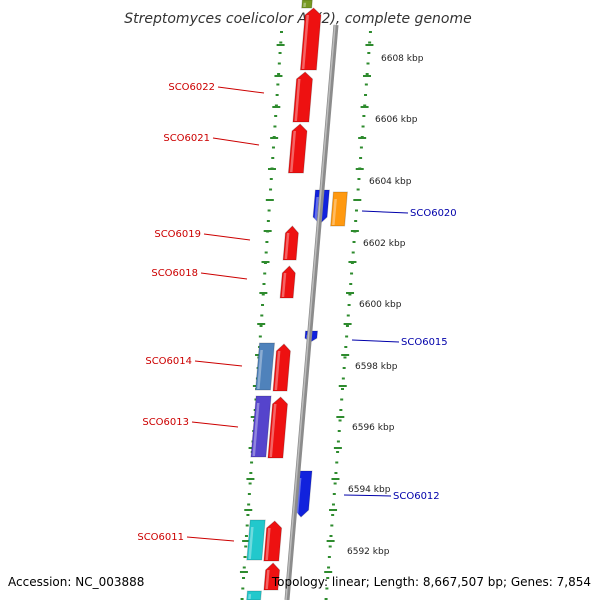 This screenshot has height=600, width=600. What do you see at coordinates (165, 422) in the screenshot?
I see `gene-label-left: SCO6013` at bounding box center [165, 422].